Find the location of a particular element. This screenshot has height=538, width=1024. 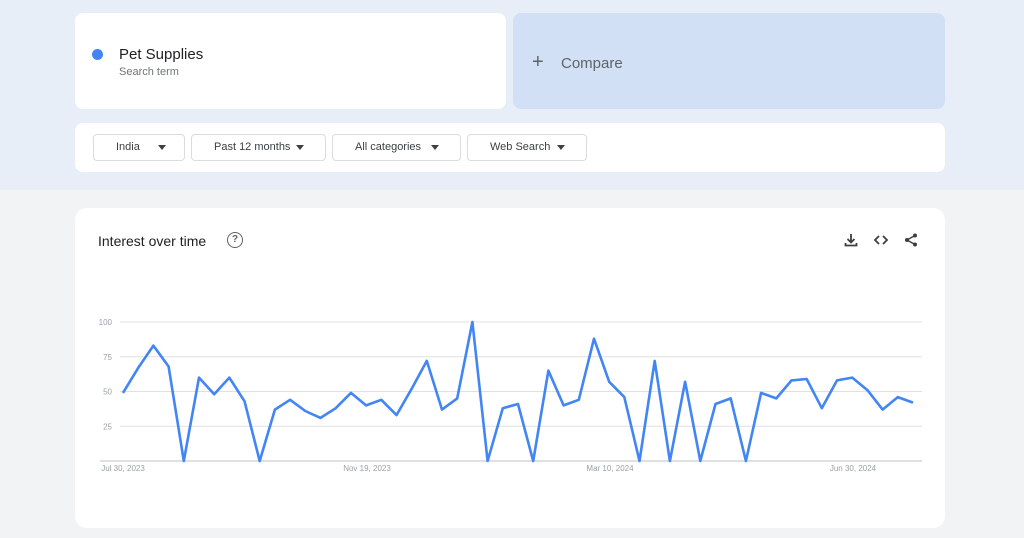

y-tick-label: 100 is located at coordinates (106, 322).